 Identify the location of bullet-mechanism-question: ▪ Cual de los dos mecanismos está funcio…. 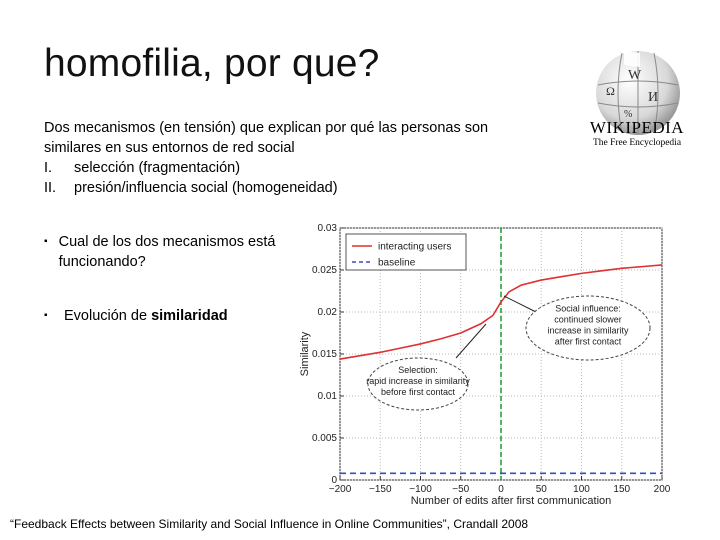
(164, 252).